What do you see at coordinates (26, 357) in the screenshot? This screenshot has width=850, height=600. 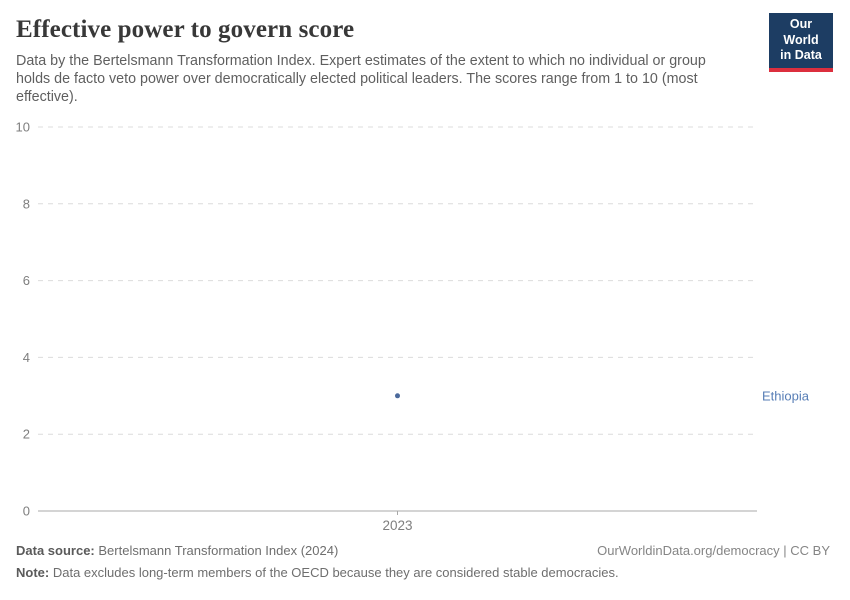 I see `y-axis-tick-label: 4` at bounding box center [26, 357].